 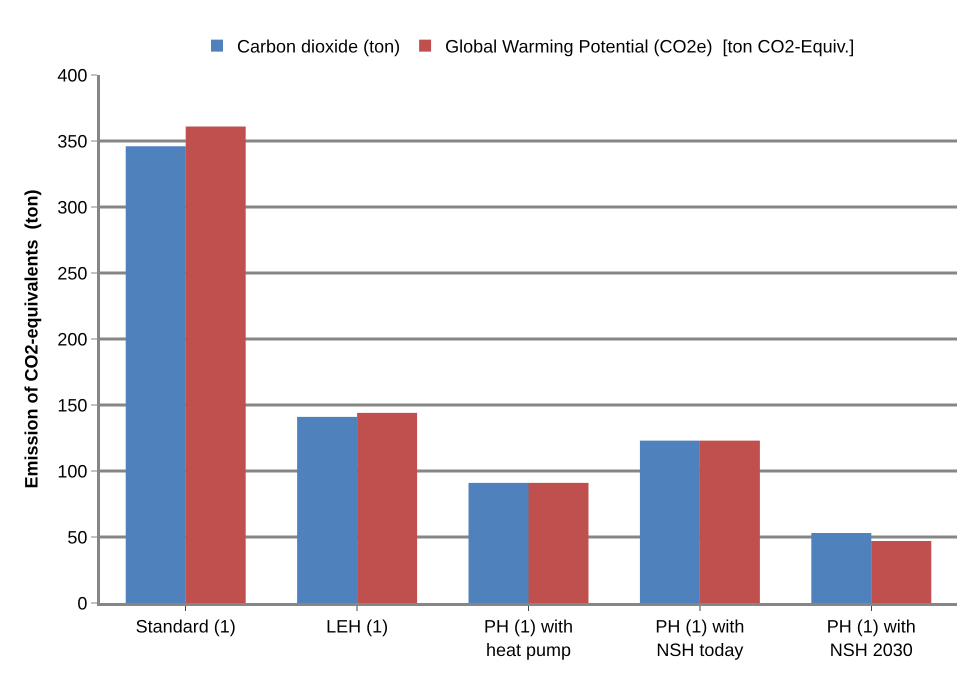 I want to click on x-tick-label: PH (1) with heat pump, so click(x=529, y=638).